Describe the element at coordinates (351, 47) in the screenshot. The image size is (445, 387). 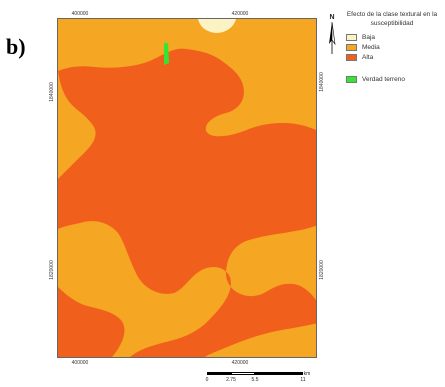
I see `legend-swatch-media` at that location.